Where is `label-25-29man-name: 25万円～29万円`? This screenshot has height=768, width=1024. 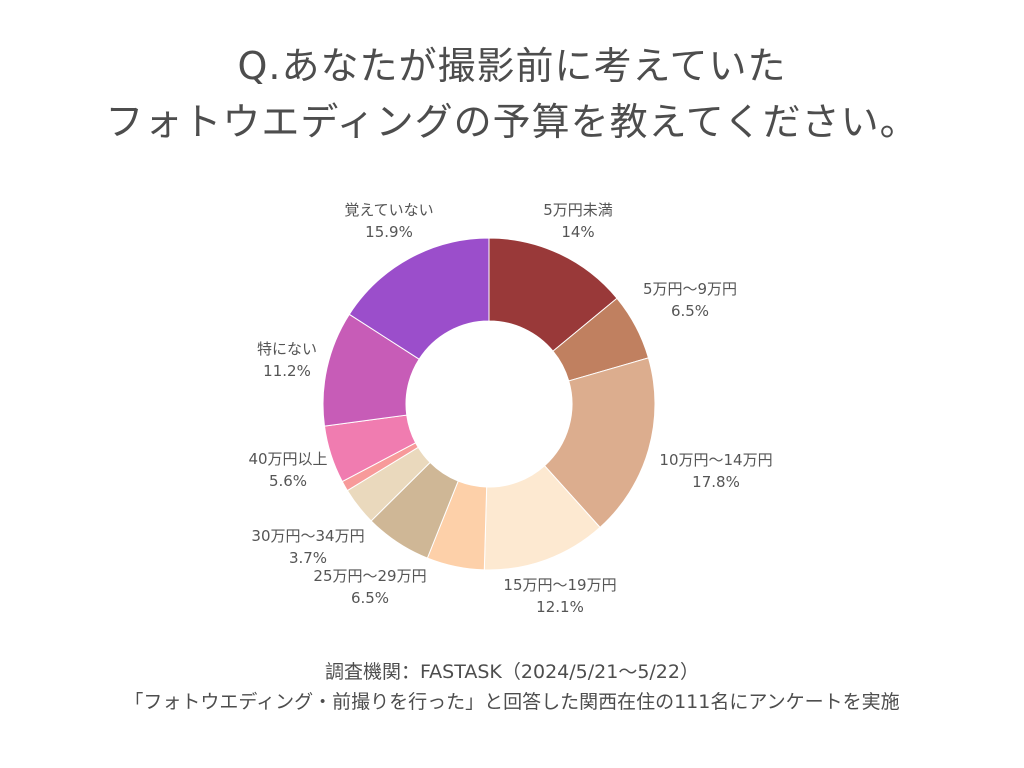 label-25-29man-name: 25万円～29万円 is located at coordinates (370, 576).